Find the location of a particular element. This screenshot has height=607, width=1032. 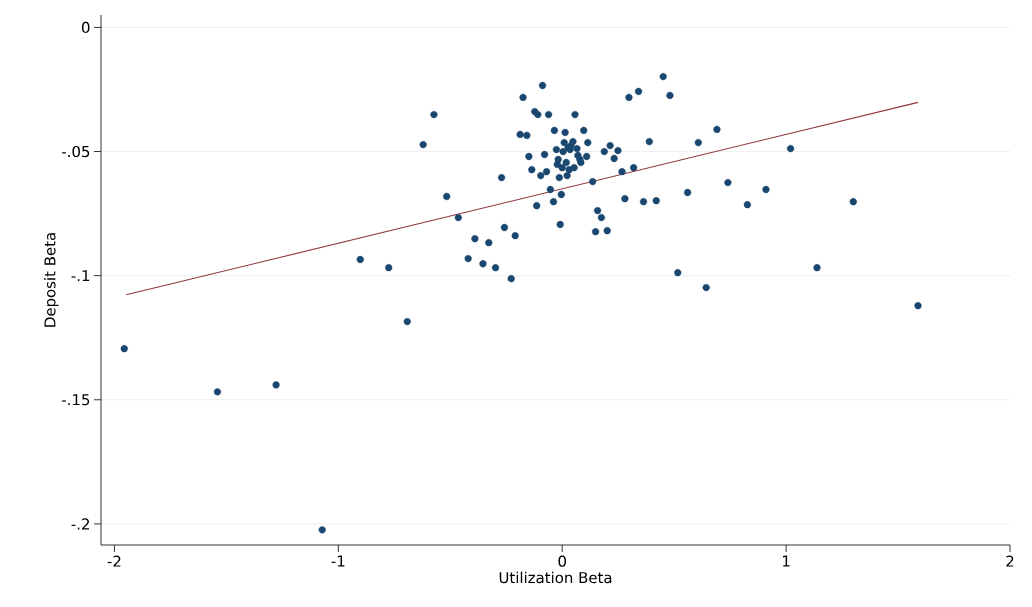

y-axis-title: Deposit Beta is located at coordinates (51, 280).